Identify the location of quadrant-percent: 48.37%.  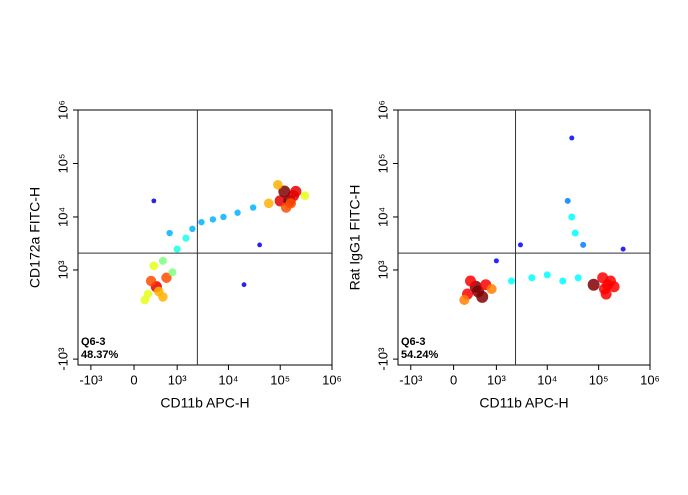
(100, 355).